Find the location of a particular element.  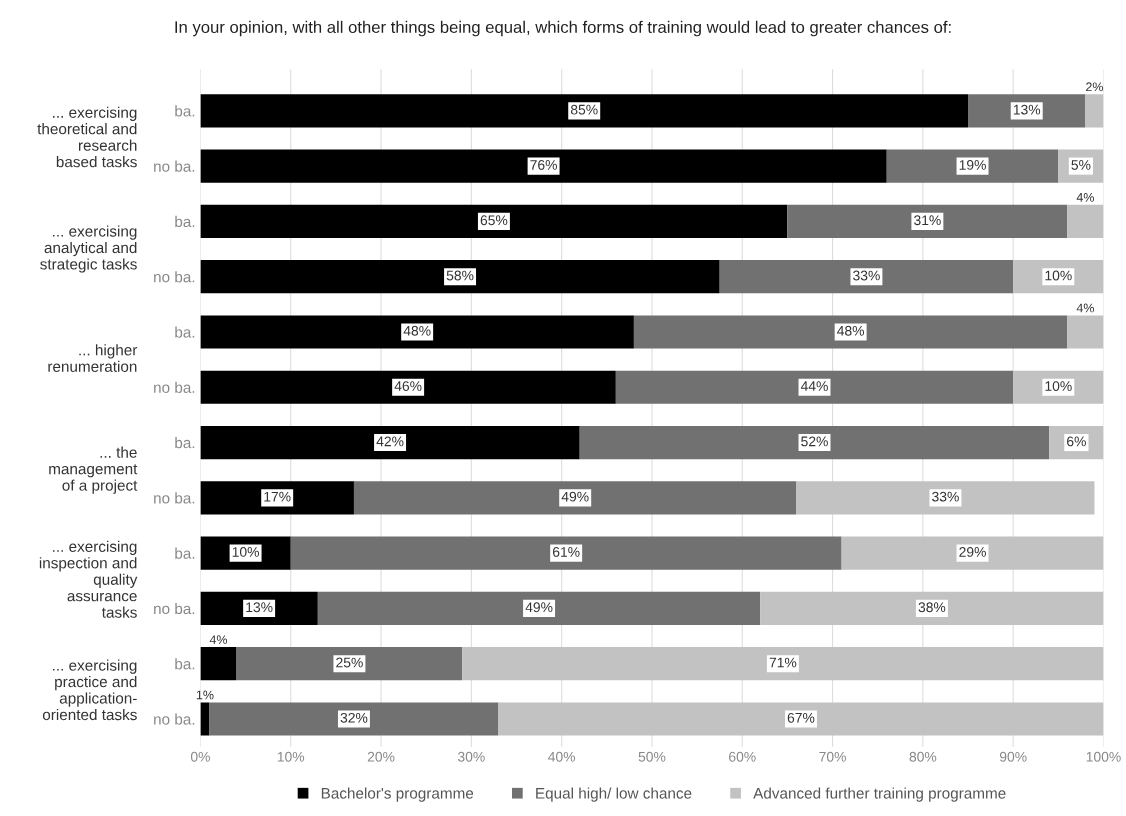

legend-label: Bachelor's programme is located at coordinates (397, 794).